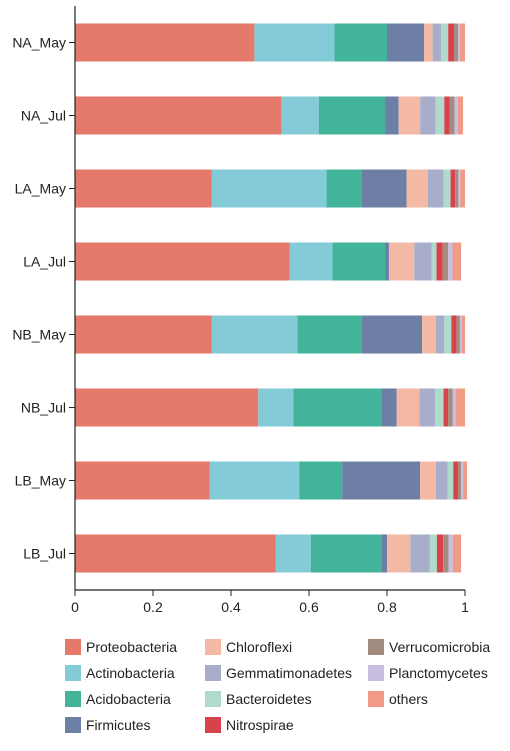 The image size is (510, 751). Describe the element at coordinates (231, 607) in the screenshot. I see `x-tick-label: 0.4` at that location.